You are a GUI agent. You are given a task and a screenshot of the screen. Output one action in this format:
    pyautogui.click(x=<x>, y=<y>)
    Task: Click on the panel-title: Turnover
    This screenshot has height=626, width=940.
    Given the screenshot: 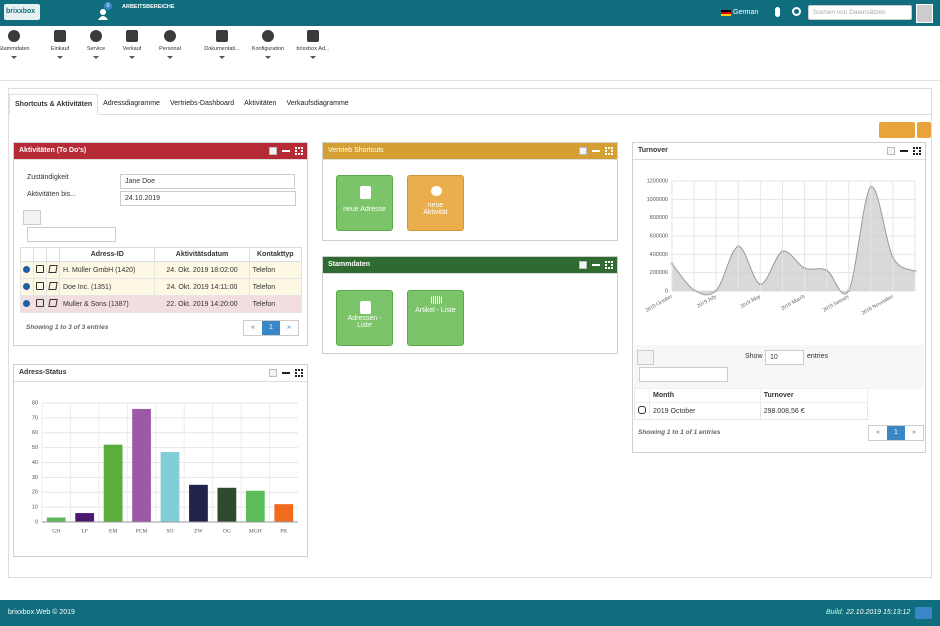 What is the action you would take?
    pyautogui.click(x=653, y=150)
    